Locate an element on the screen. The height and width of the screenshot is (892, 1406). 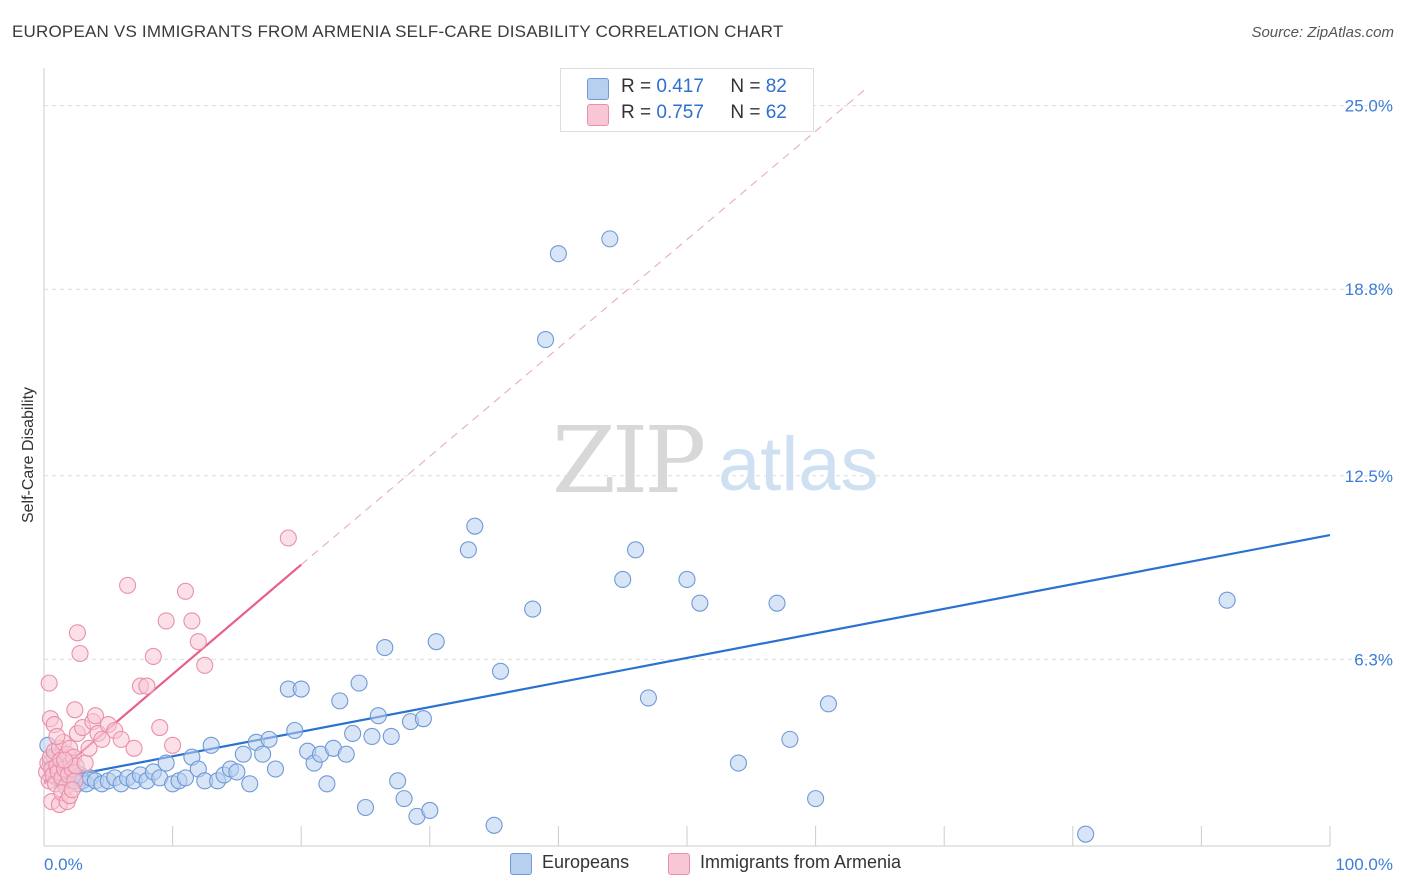
correlation-legend: R = 0.417 N = 82 R = 0.757 N = 62 is located at coordinates (687, 100).